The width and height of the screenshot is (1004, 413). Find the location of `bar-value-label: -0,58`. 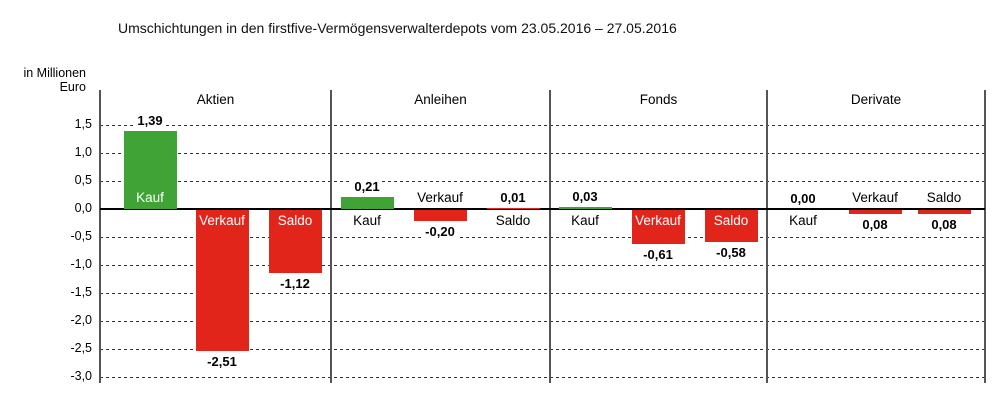

bar-value-label: -0,58 is located at coordinates (731, 252).